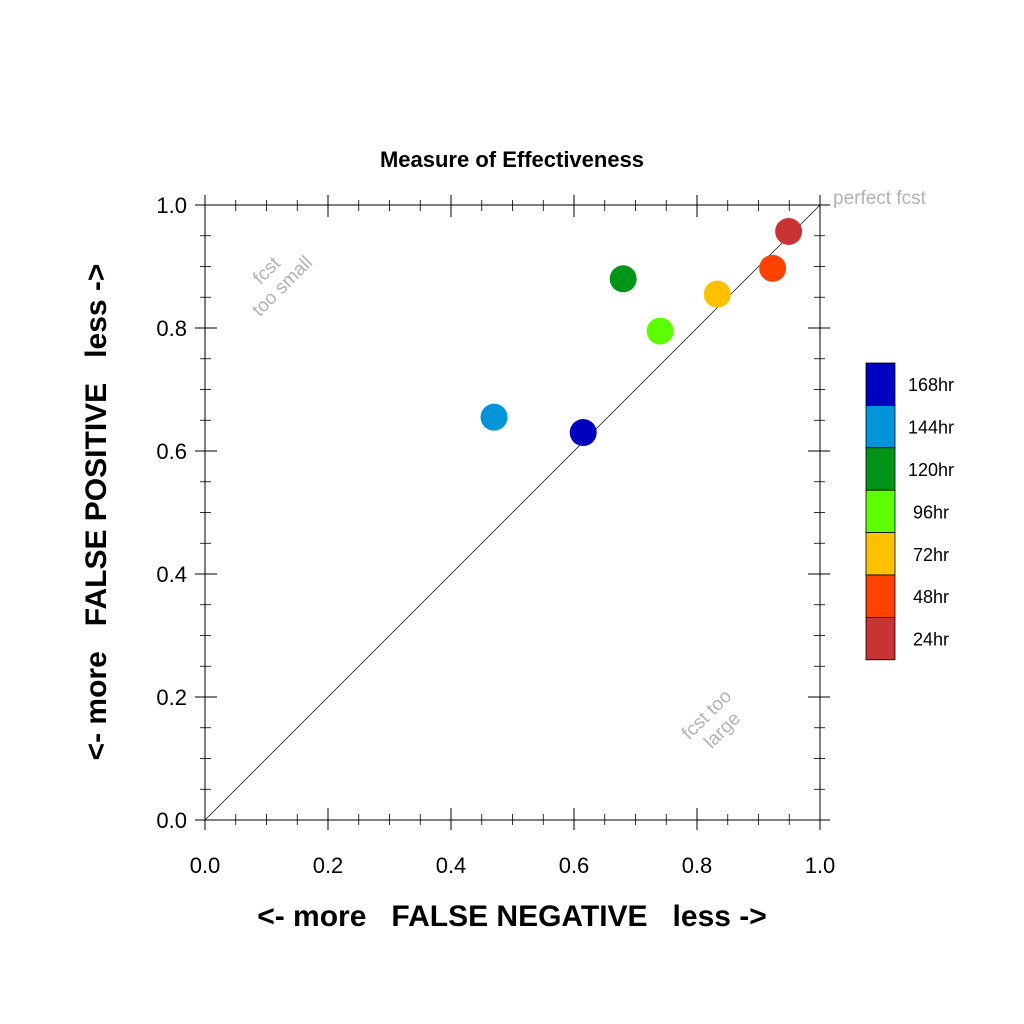  I want to click on perfect-fcst-annotation: perfect fcst, so click(880, 198).